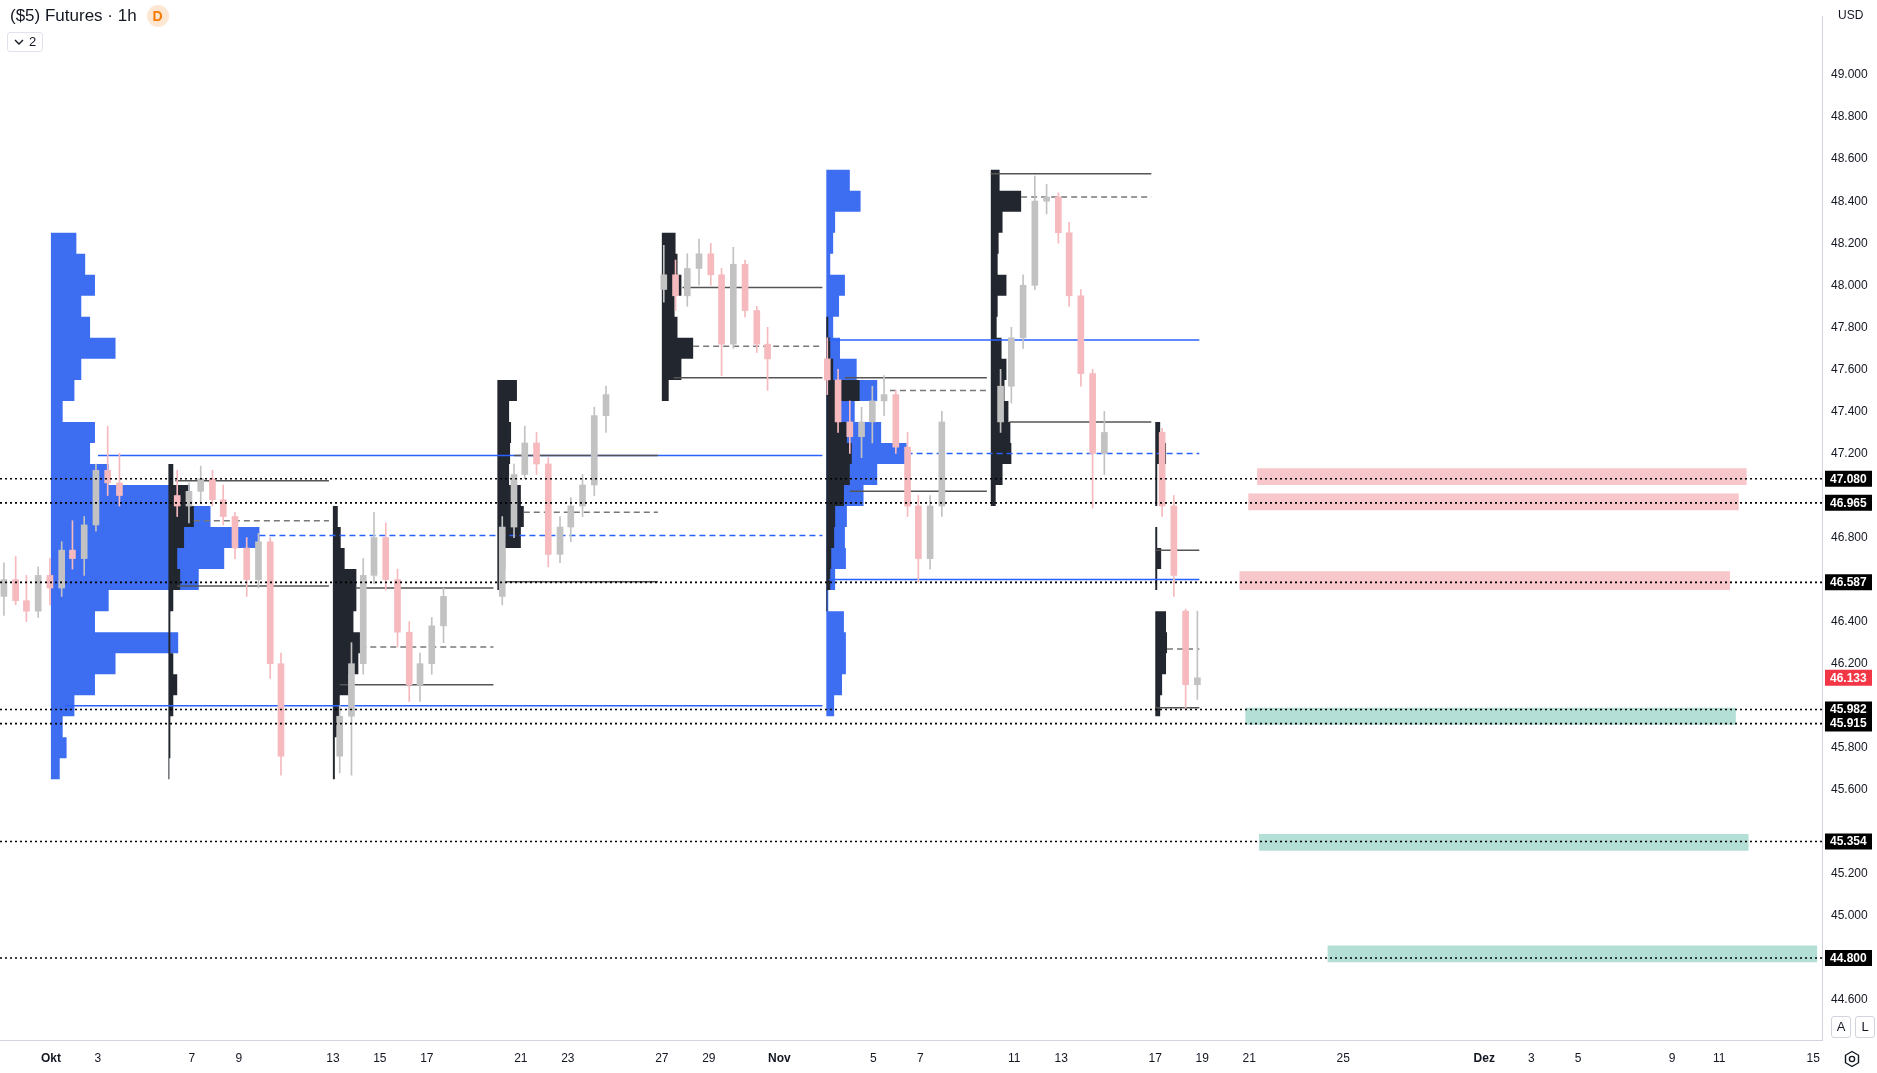 The width and height of the screenshot is (1877, 1073). Describe the element at coordinates (1849, 478) in the screenshot. I see `ref-line-label: 47.080` at that location.